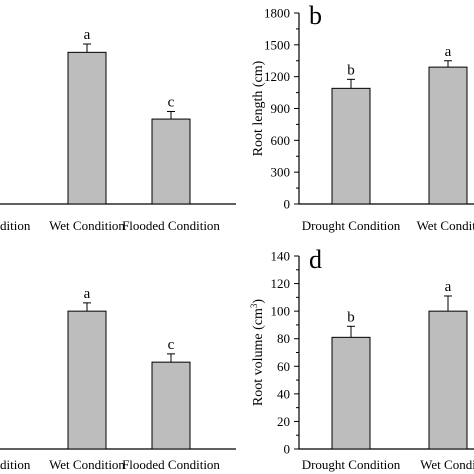 The width and height of the screenshot is (474, 474). What do you see at coordinates (281, 256) in the screenshot?
I see `y-tick-label: 140` at bounding box center [281, 256].